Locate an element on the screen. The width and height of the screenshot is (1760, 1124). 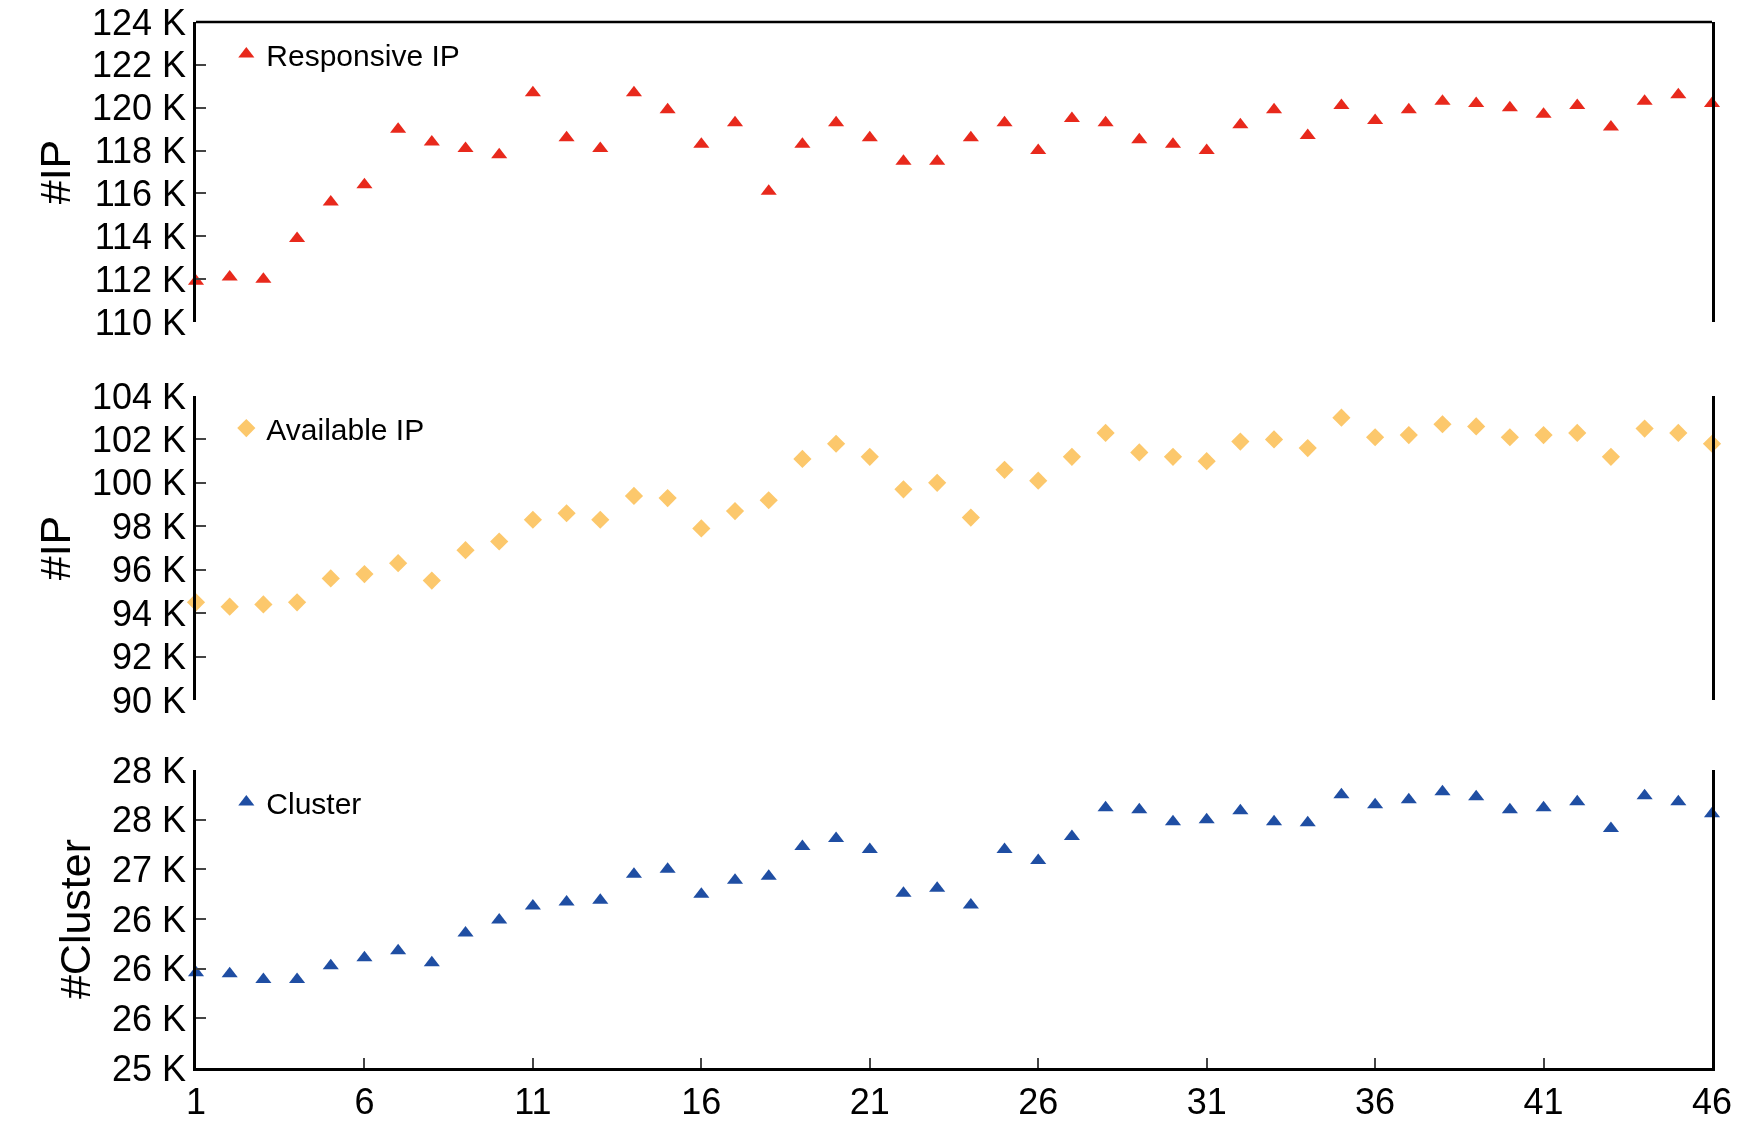
x-tick-label: 26 is located at coordinates (1038, 1101).